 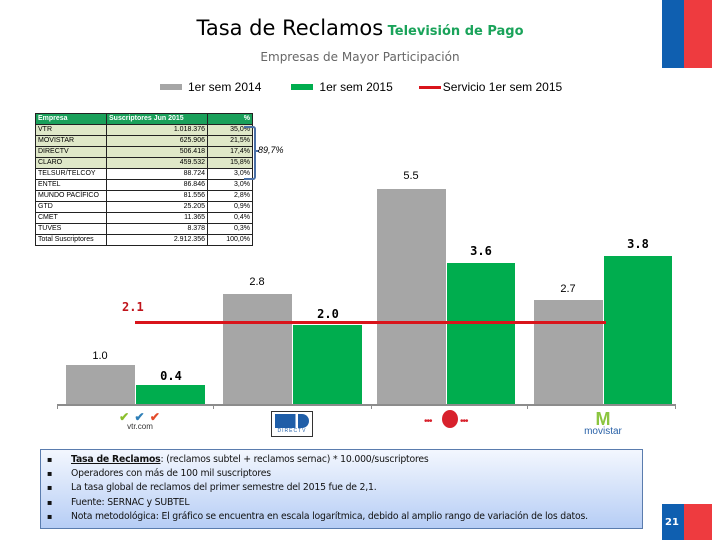 What do you see at coordinates (257, 349) in the screenshot?
I see `bar-directv-2014` at bounding box center [257, 349].